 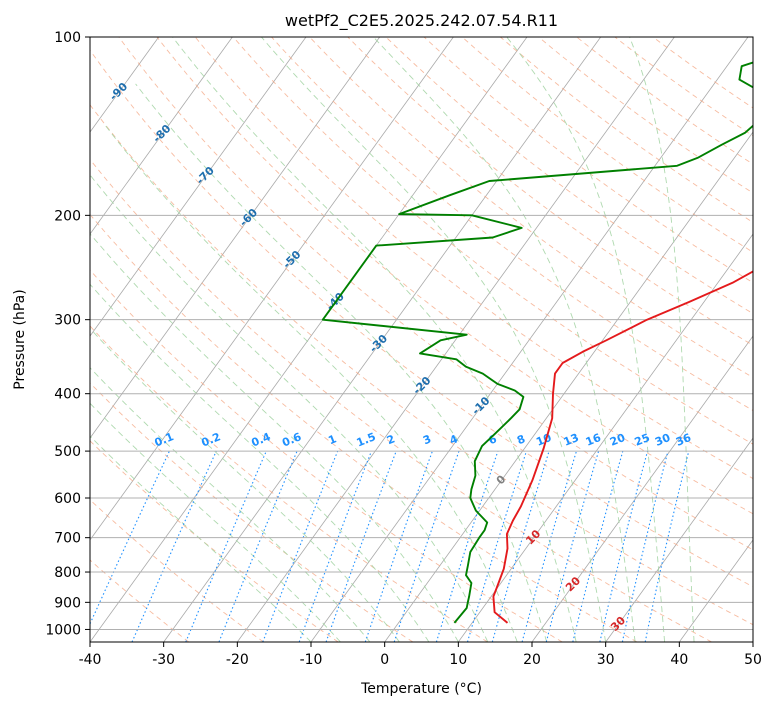 I want to click on x-tick-label: 30, so click(x=606, y=660).